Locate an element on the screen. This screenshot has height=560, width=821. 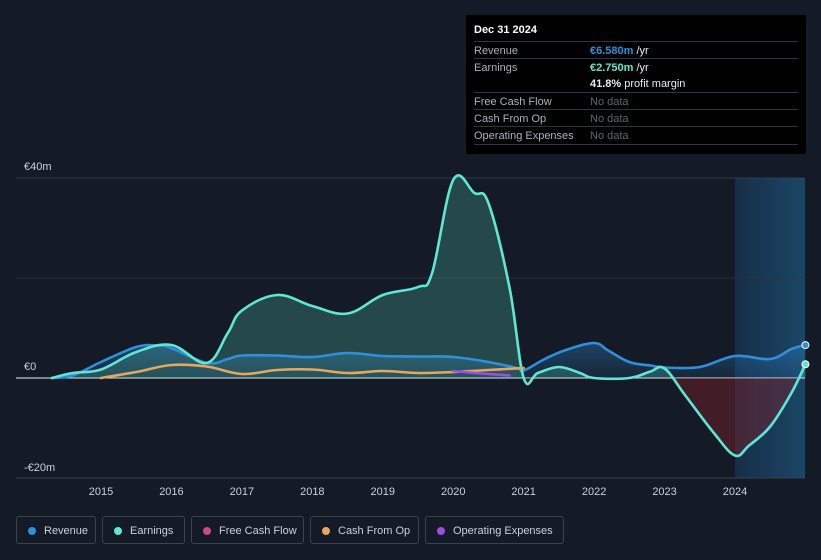
legend-revenue-dot-icon is located at coordinates (32, 531).